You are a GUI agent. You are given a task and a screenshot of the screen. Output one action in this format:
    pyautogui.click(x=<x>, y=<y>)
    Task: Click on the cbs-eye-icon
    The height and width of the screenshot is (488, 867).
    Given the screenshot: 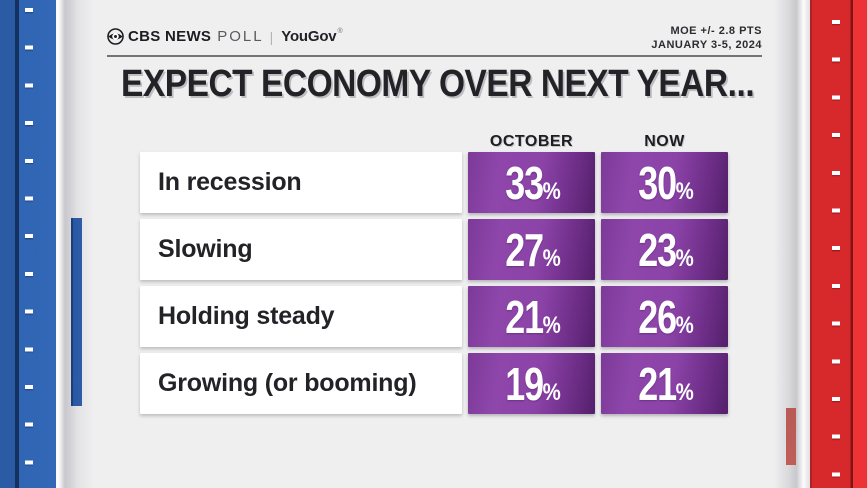 What is the action you would take?
    pyautogui.click(x=115, y=36)
    